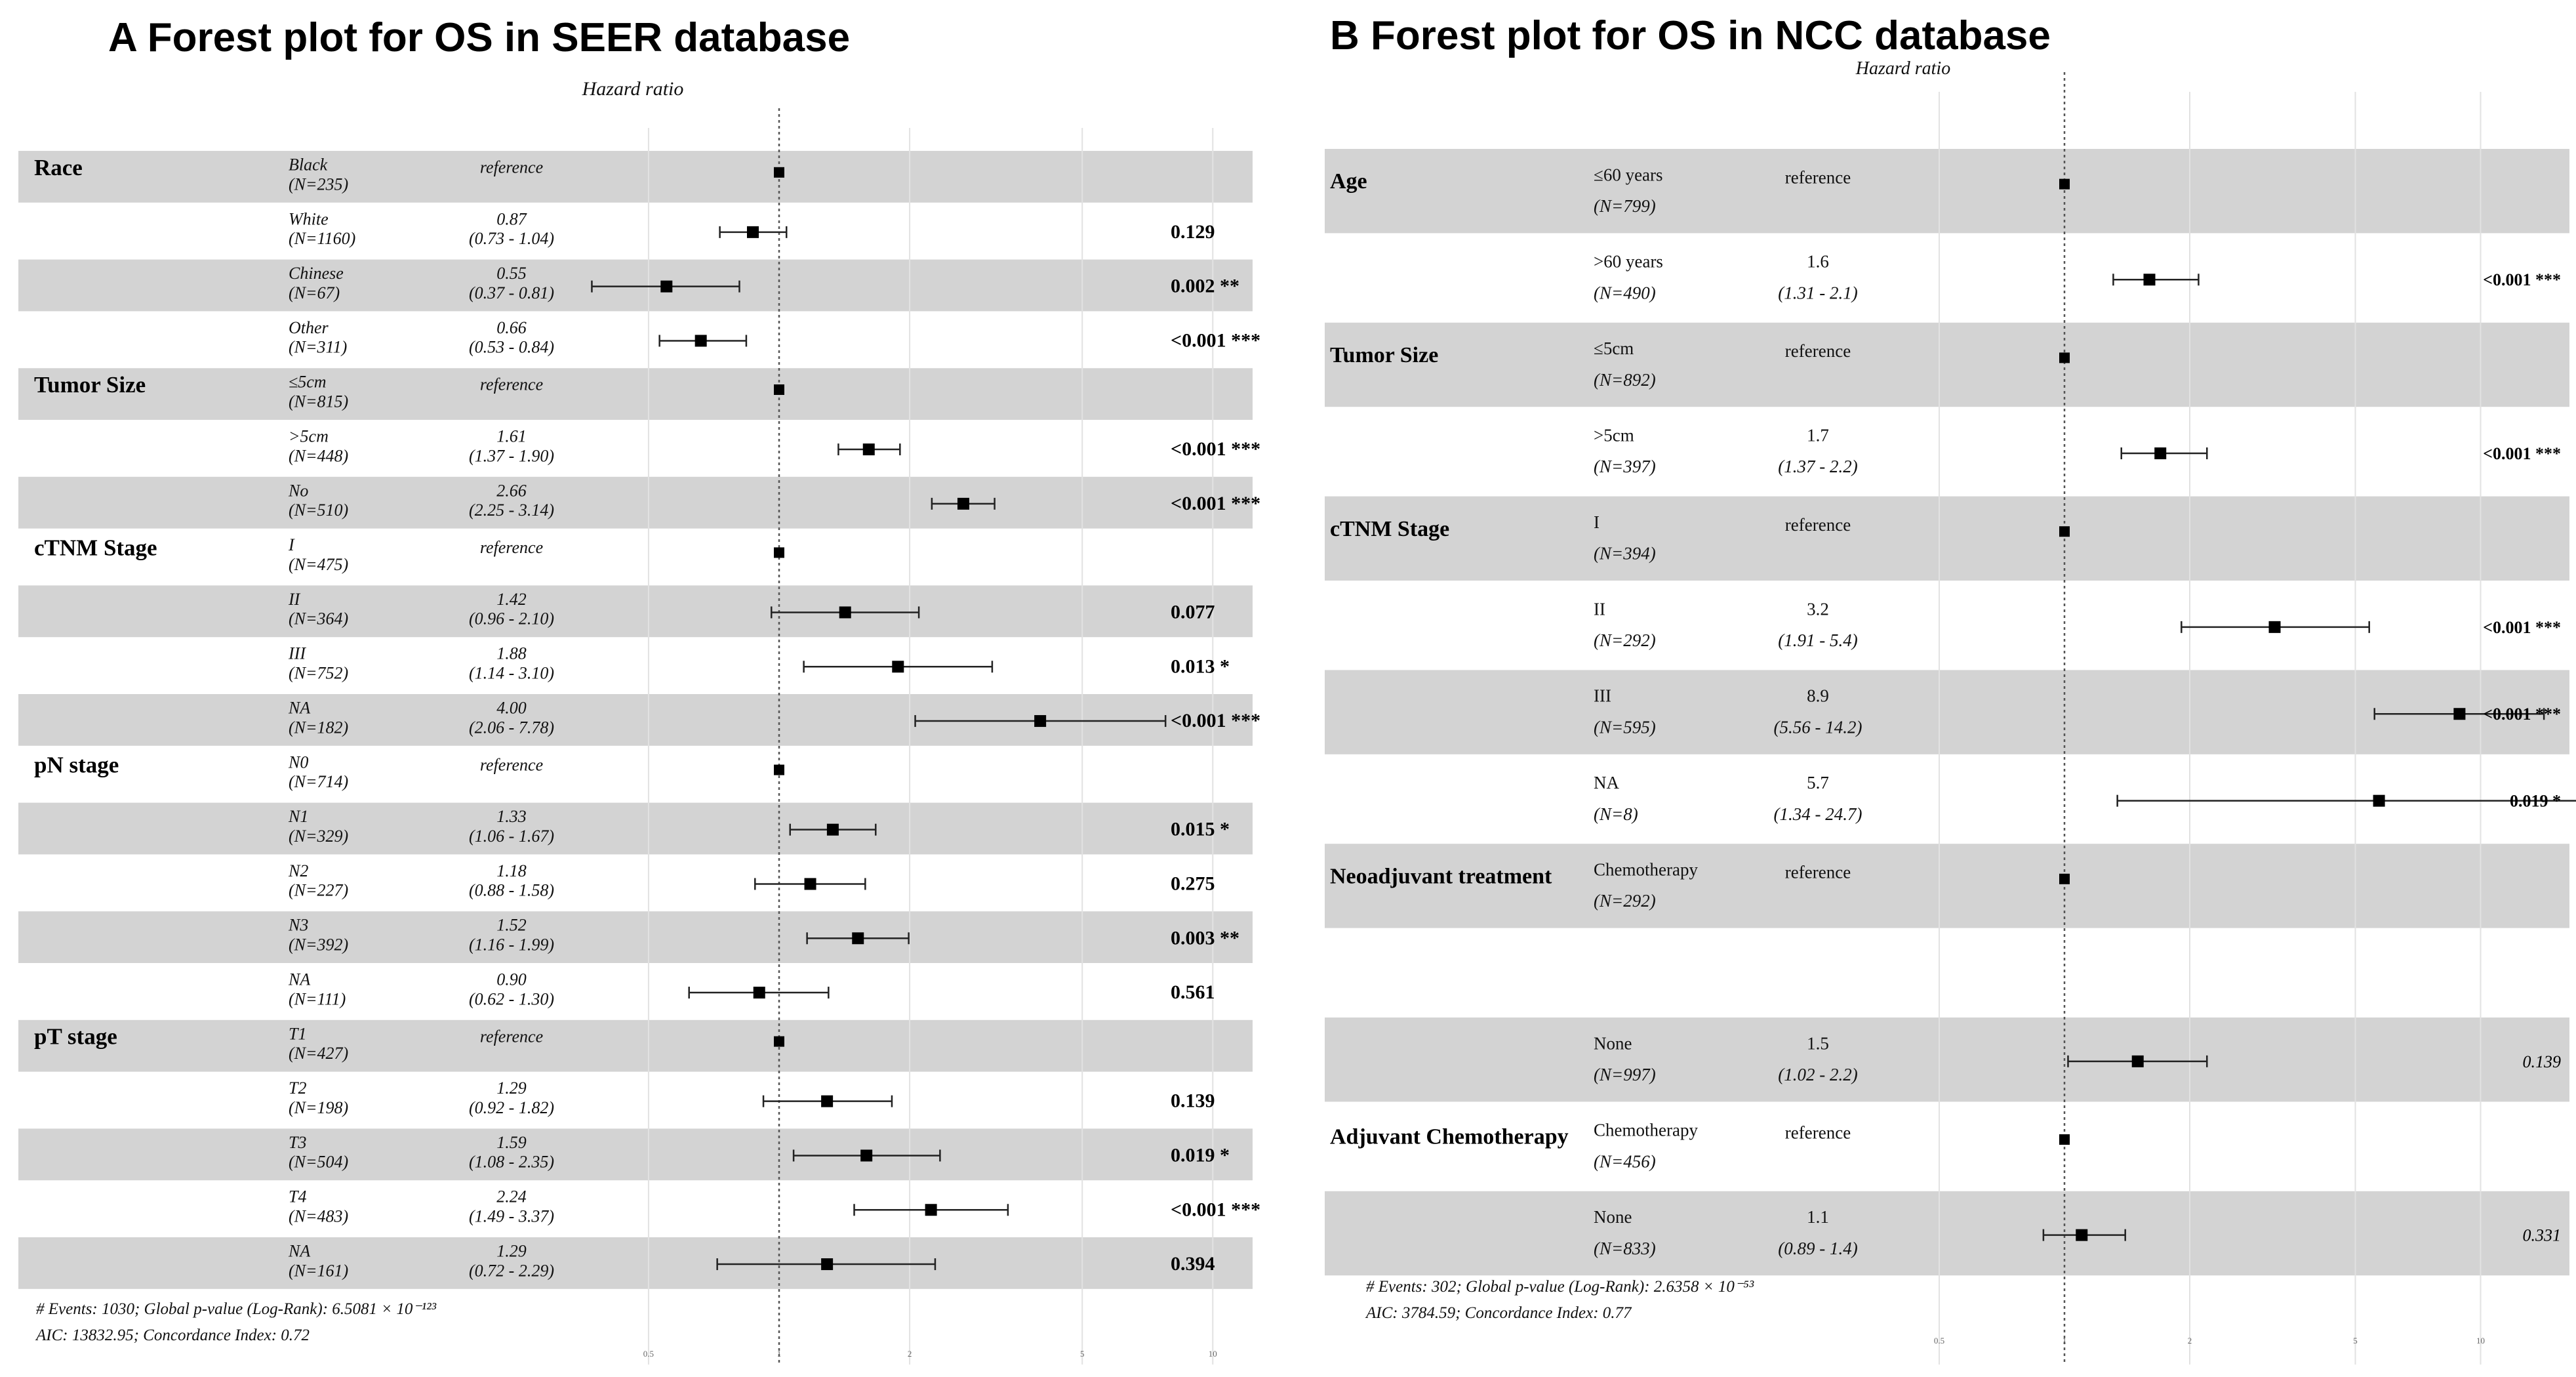 This screenshot has height=1377, width=2576. What do you see at coordinates (316, 273) in the screenshot?
I see `level-label: Chinese` at bounding box center [316, 273].